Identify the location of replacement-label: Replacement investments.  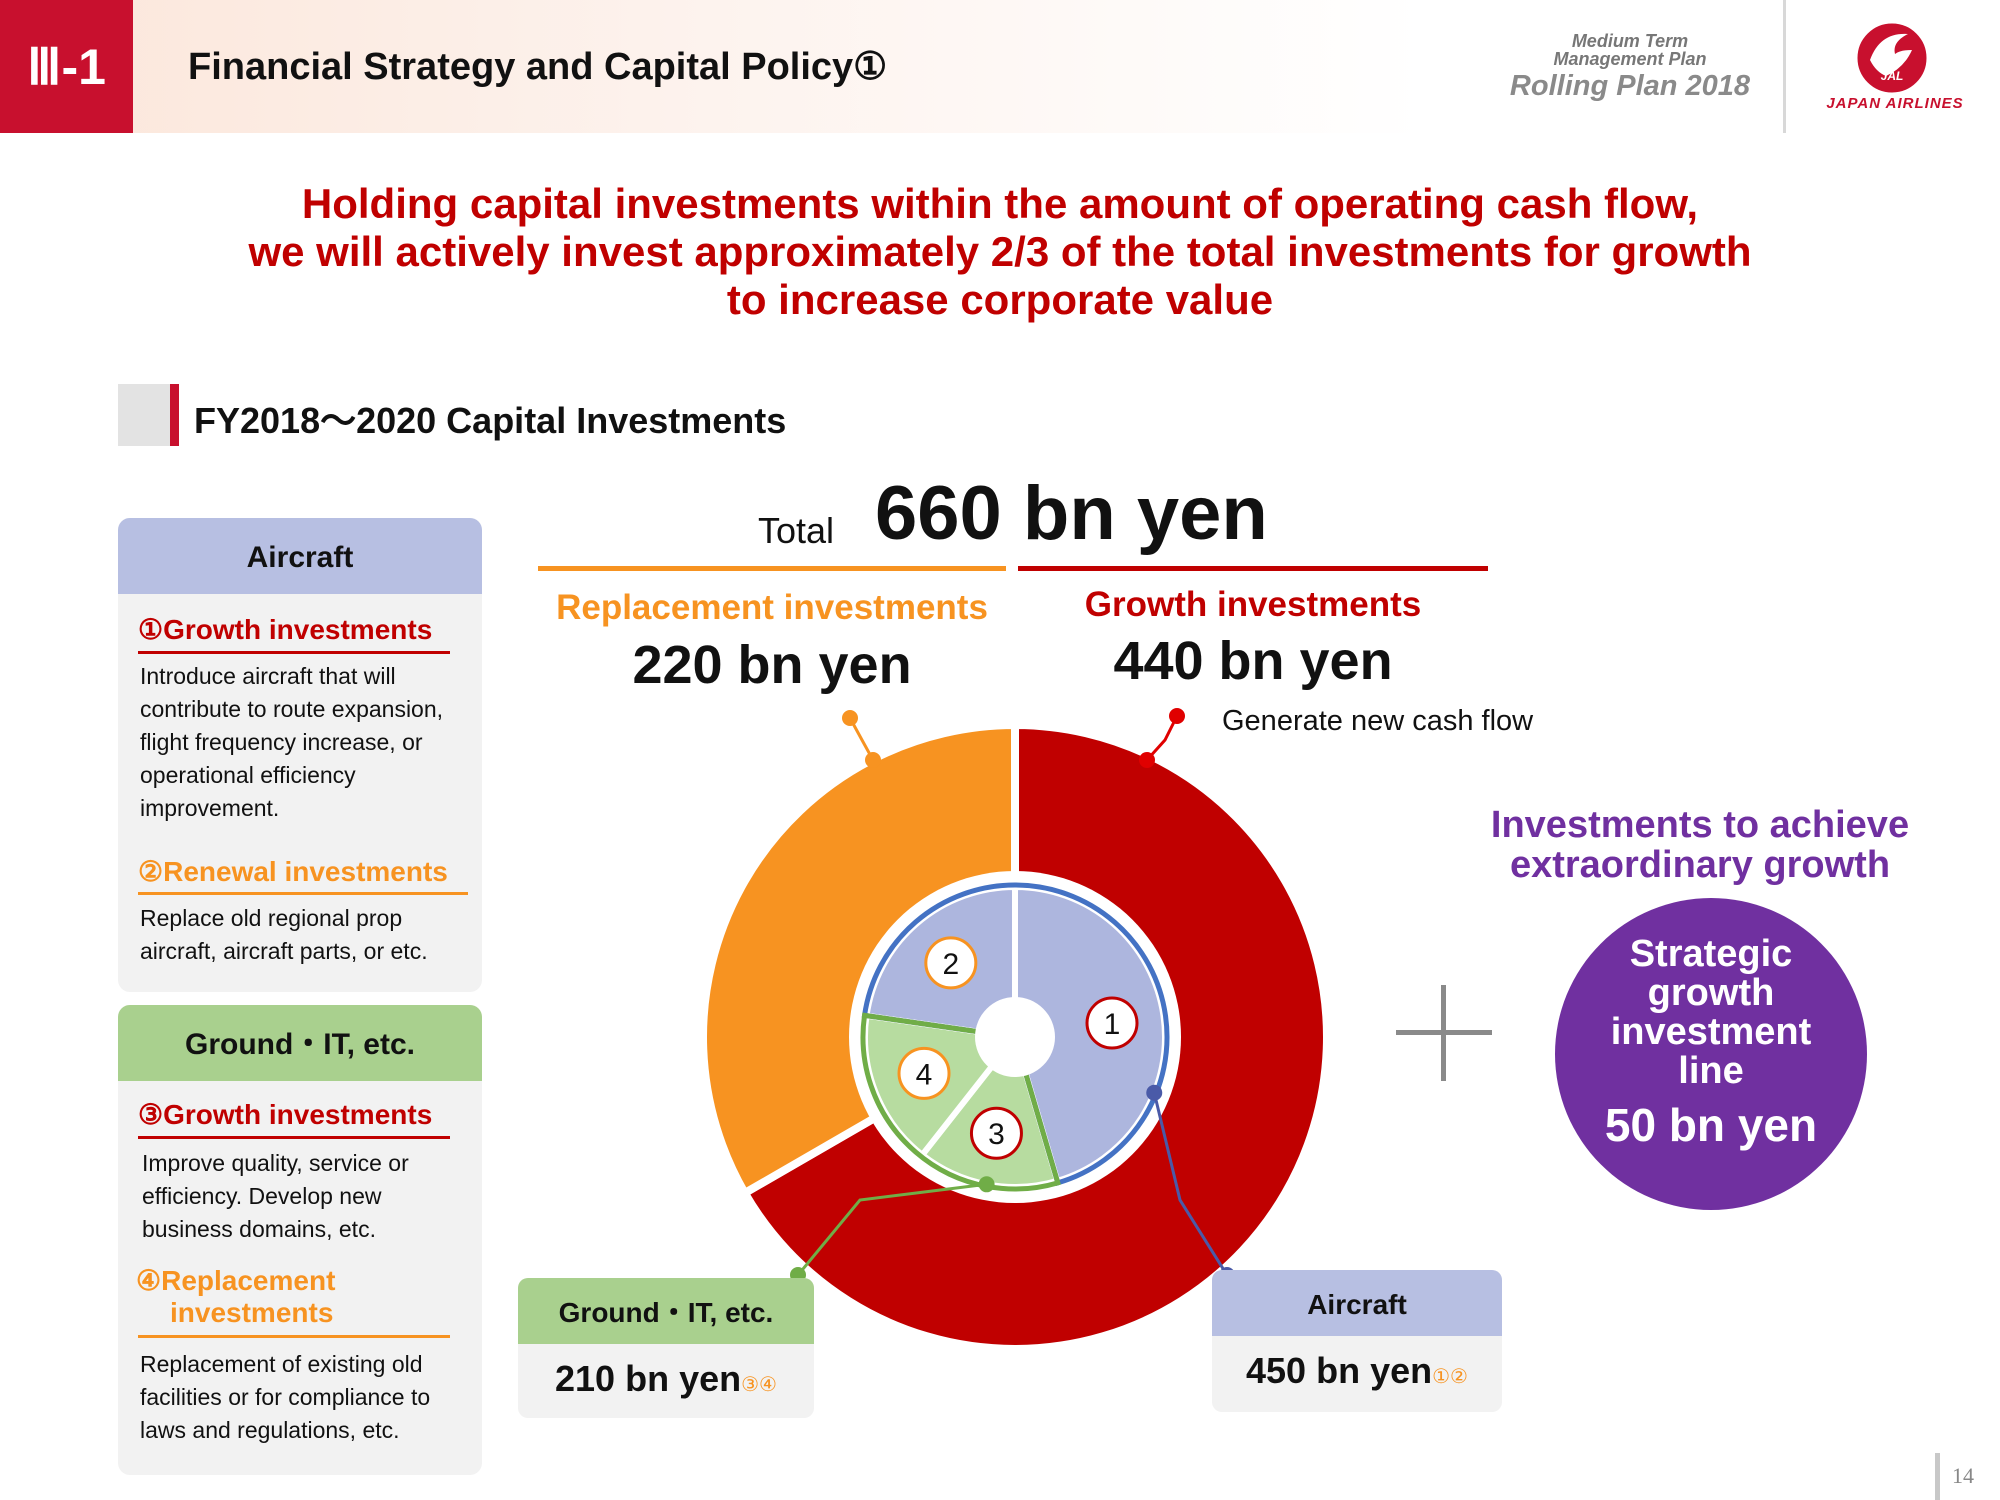
(772, 607).